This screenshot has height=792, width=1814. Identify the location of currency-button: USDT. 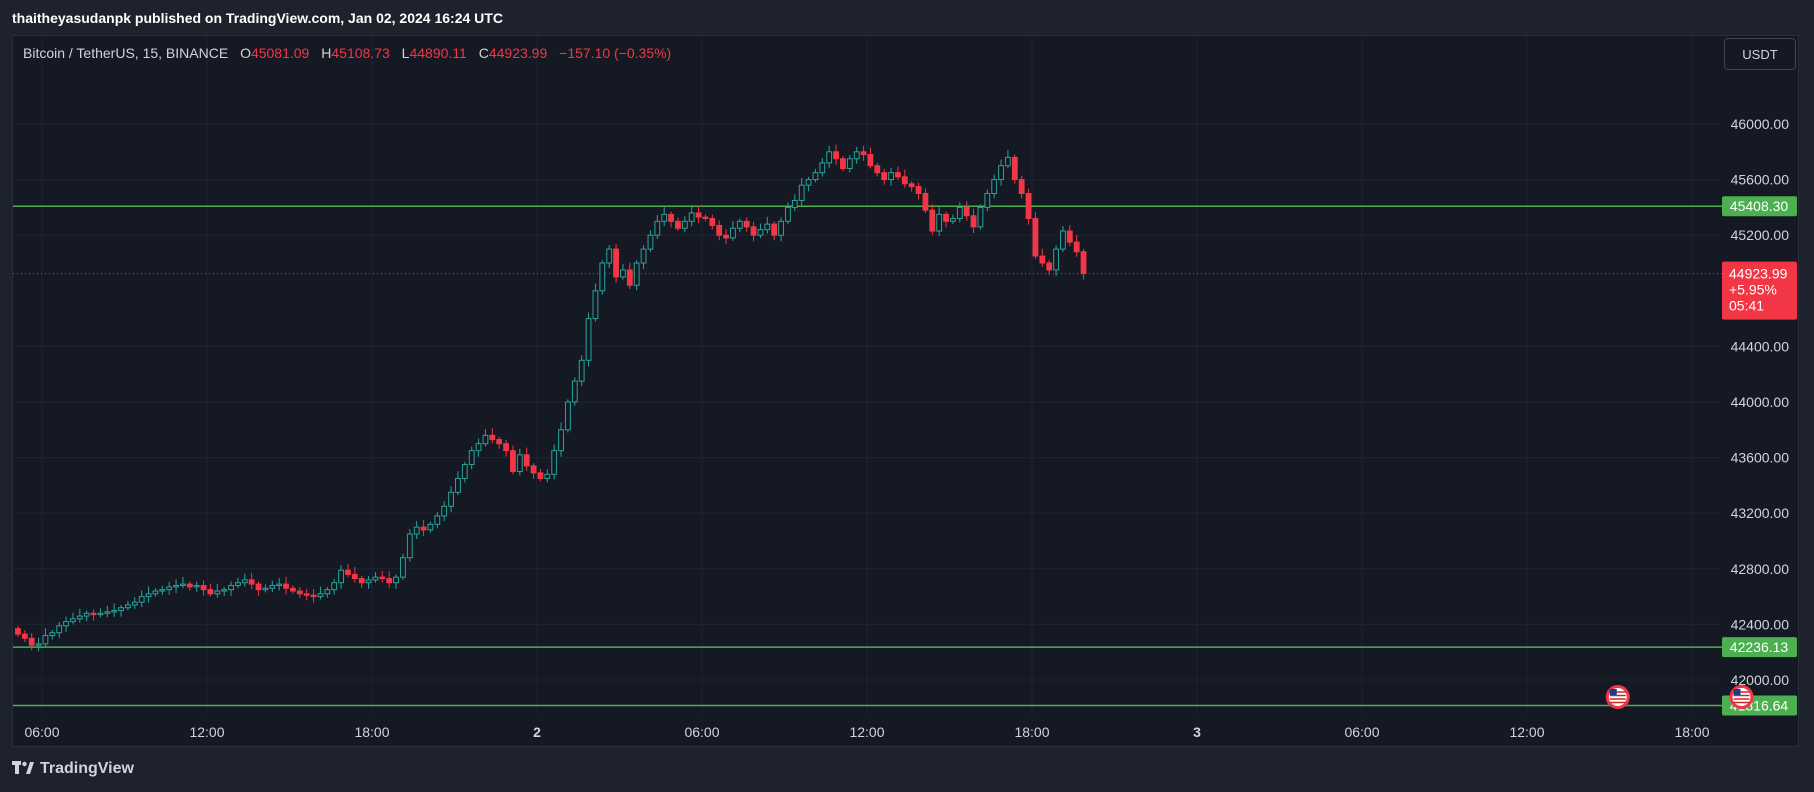
(1760, 54).